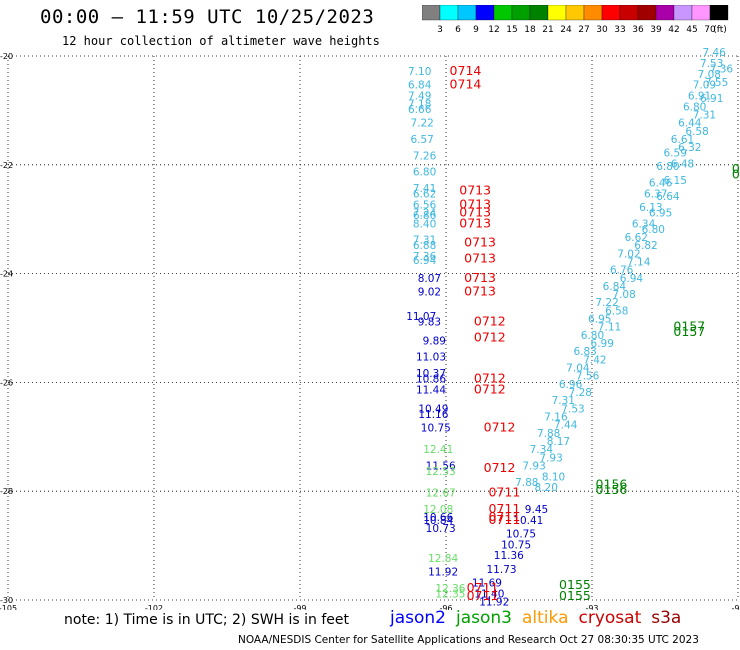 The height and width of the screenshot is (650, 740). What do you see at coordinates (682, 140) in the screenshot?
I see `swh-value: 6.61` at bounding box center [682, 140].